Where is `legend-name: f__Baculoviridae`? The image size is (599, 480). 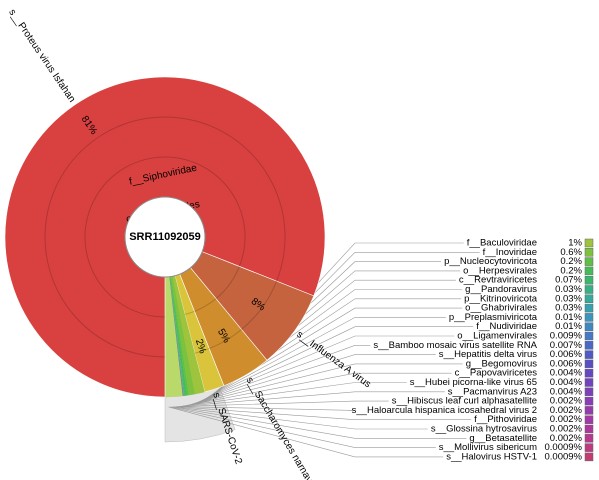 legend-name: f__Baculoviridae is located at coordinates (502, 243).